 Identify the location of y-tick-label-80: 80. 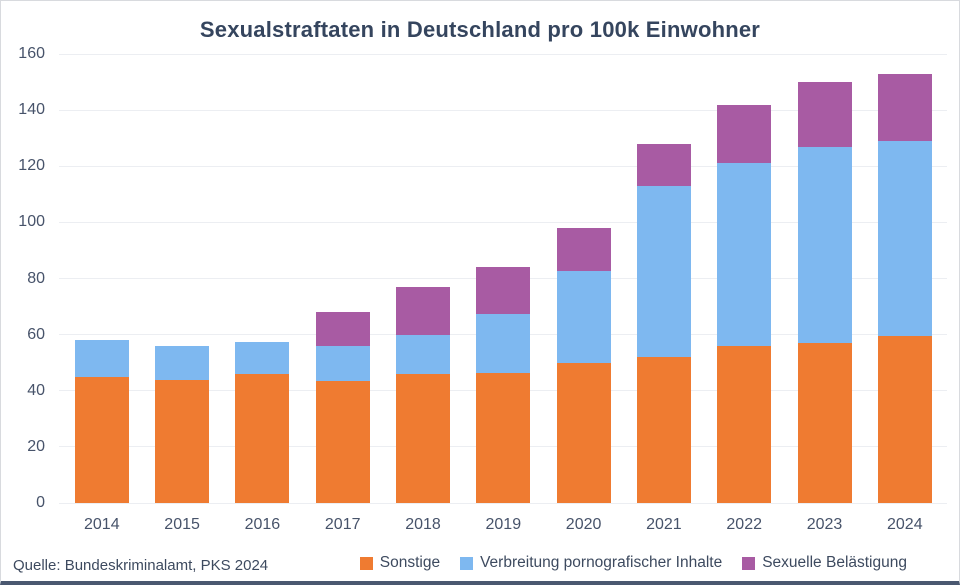
(36, 278).